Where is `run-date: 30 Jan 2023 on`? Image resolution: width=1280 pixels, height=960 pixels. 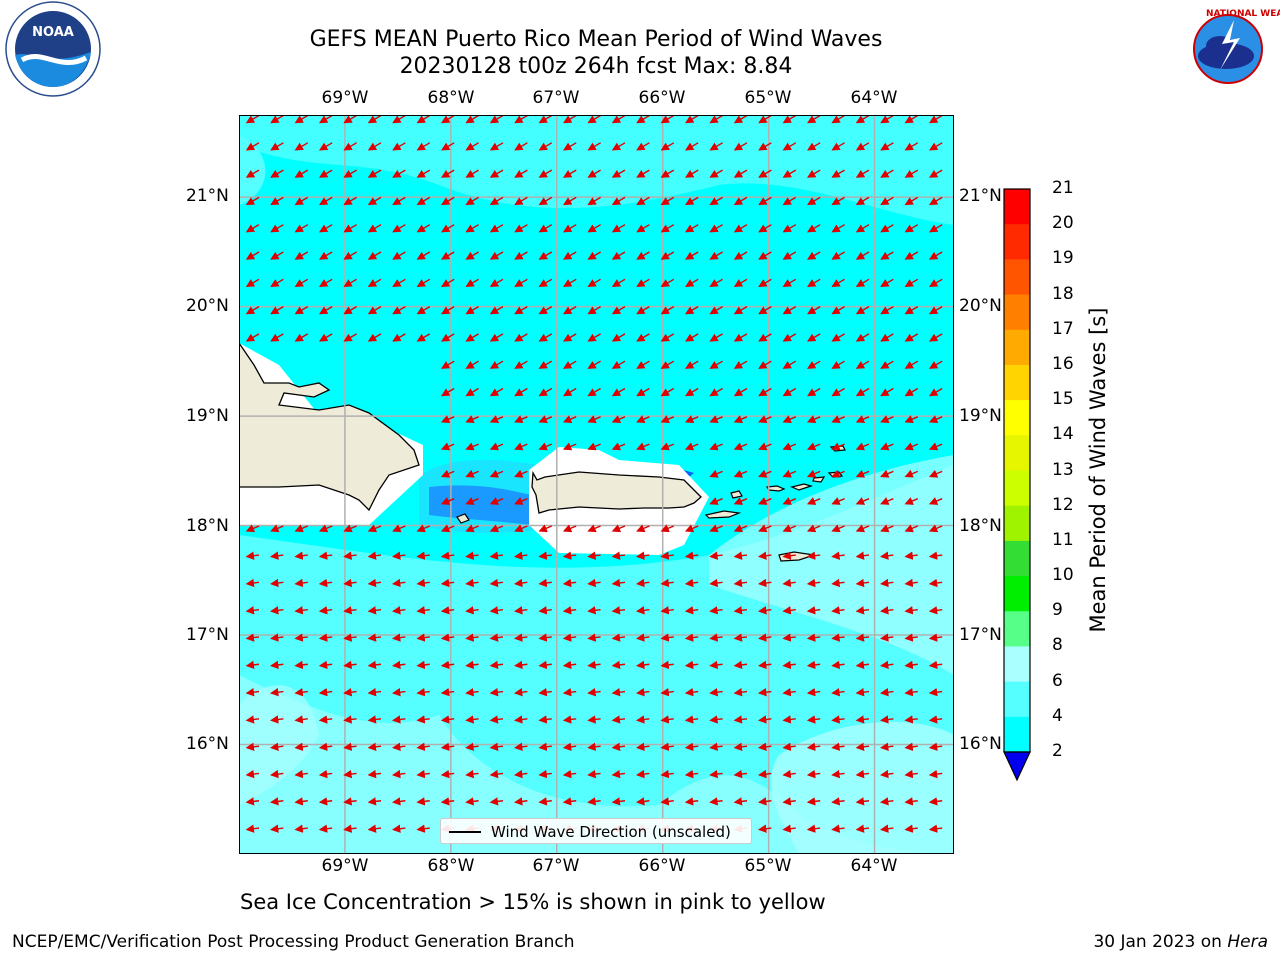 run-date: 30 Jan 2023 on is located at coordinates (1160, 942).